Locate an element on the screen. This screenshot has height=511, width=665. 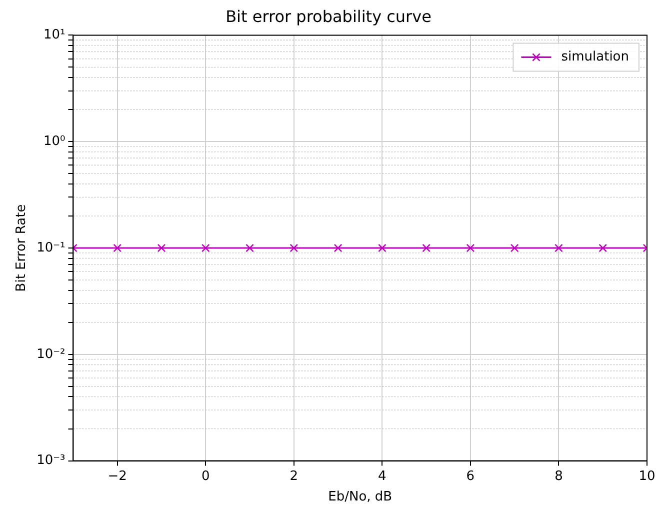
x-axis-title: Eb/No, dB is located at coordinates (360, 497).